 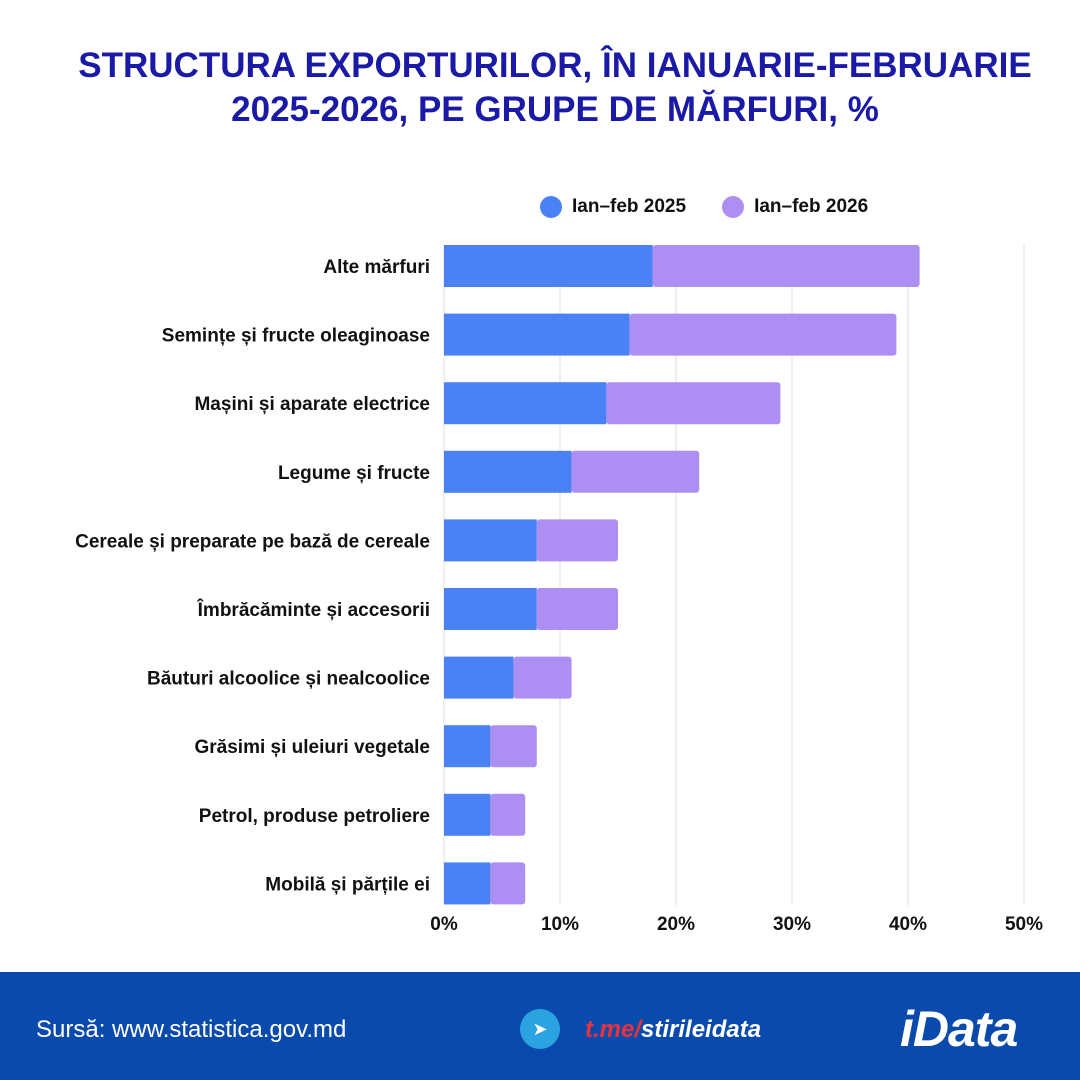 I want to click on legend-label: Ian–feb 2026, so click(x=811, y=206).